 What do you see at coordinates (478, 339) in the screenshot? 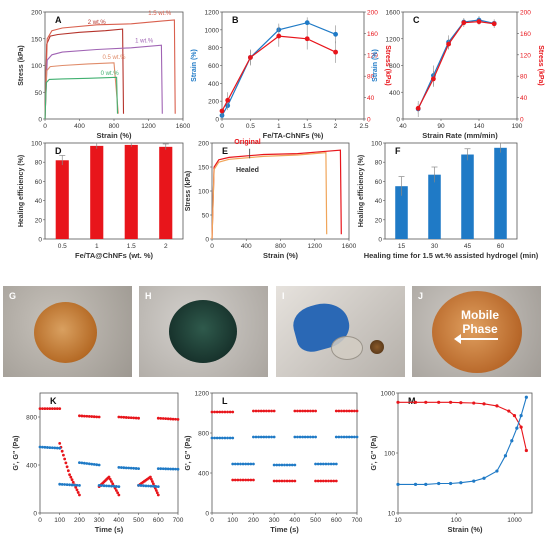
I see `flow-arrow-icon` at bounding box center [478, 339].